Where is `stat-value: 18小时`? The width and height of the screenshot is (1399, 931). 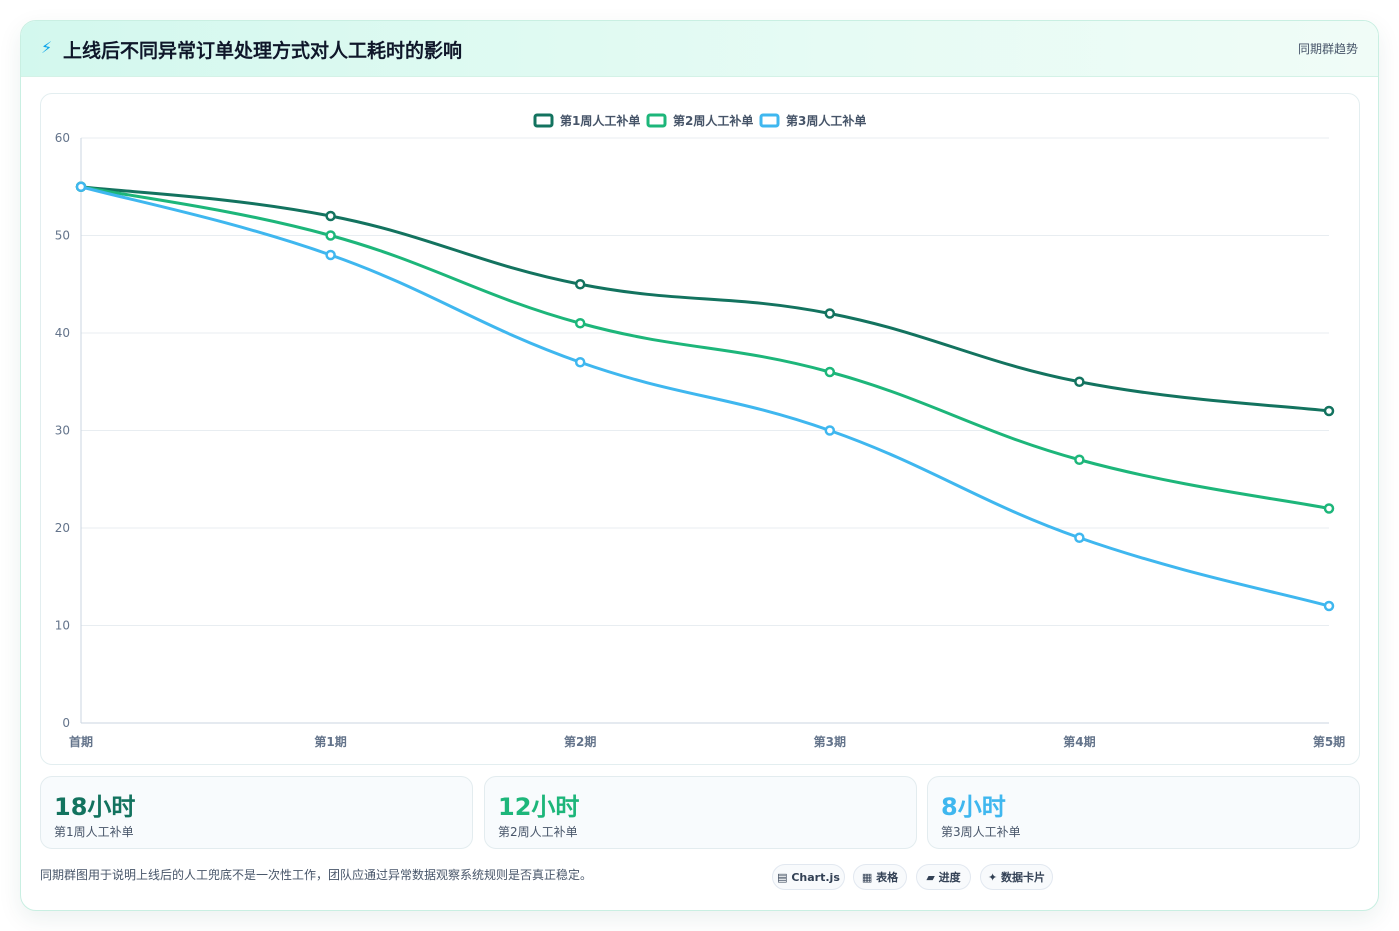
stat-value: 18小时 is located at coordinates (95, 807).